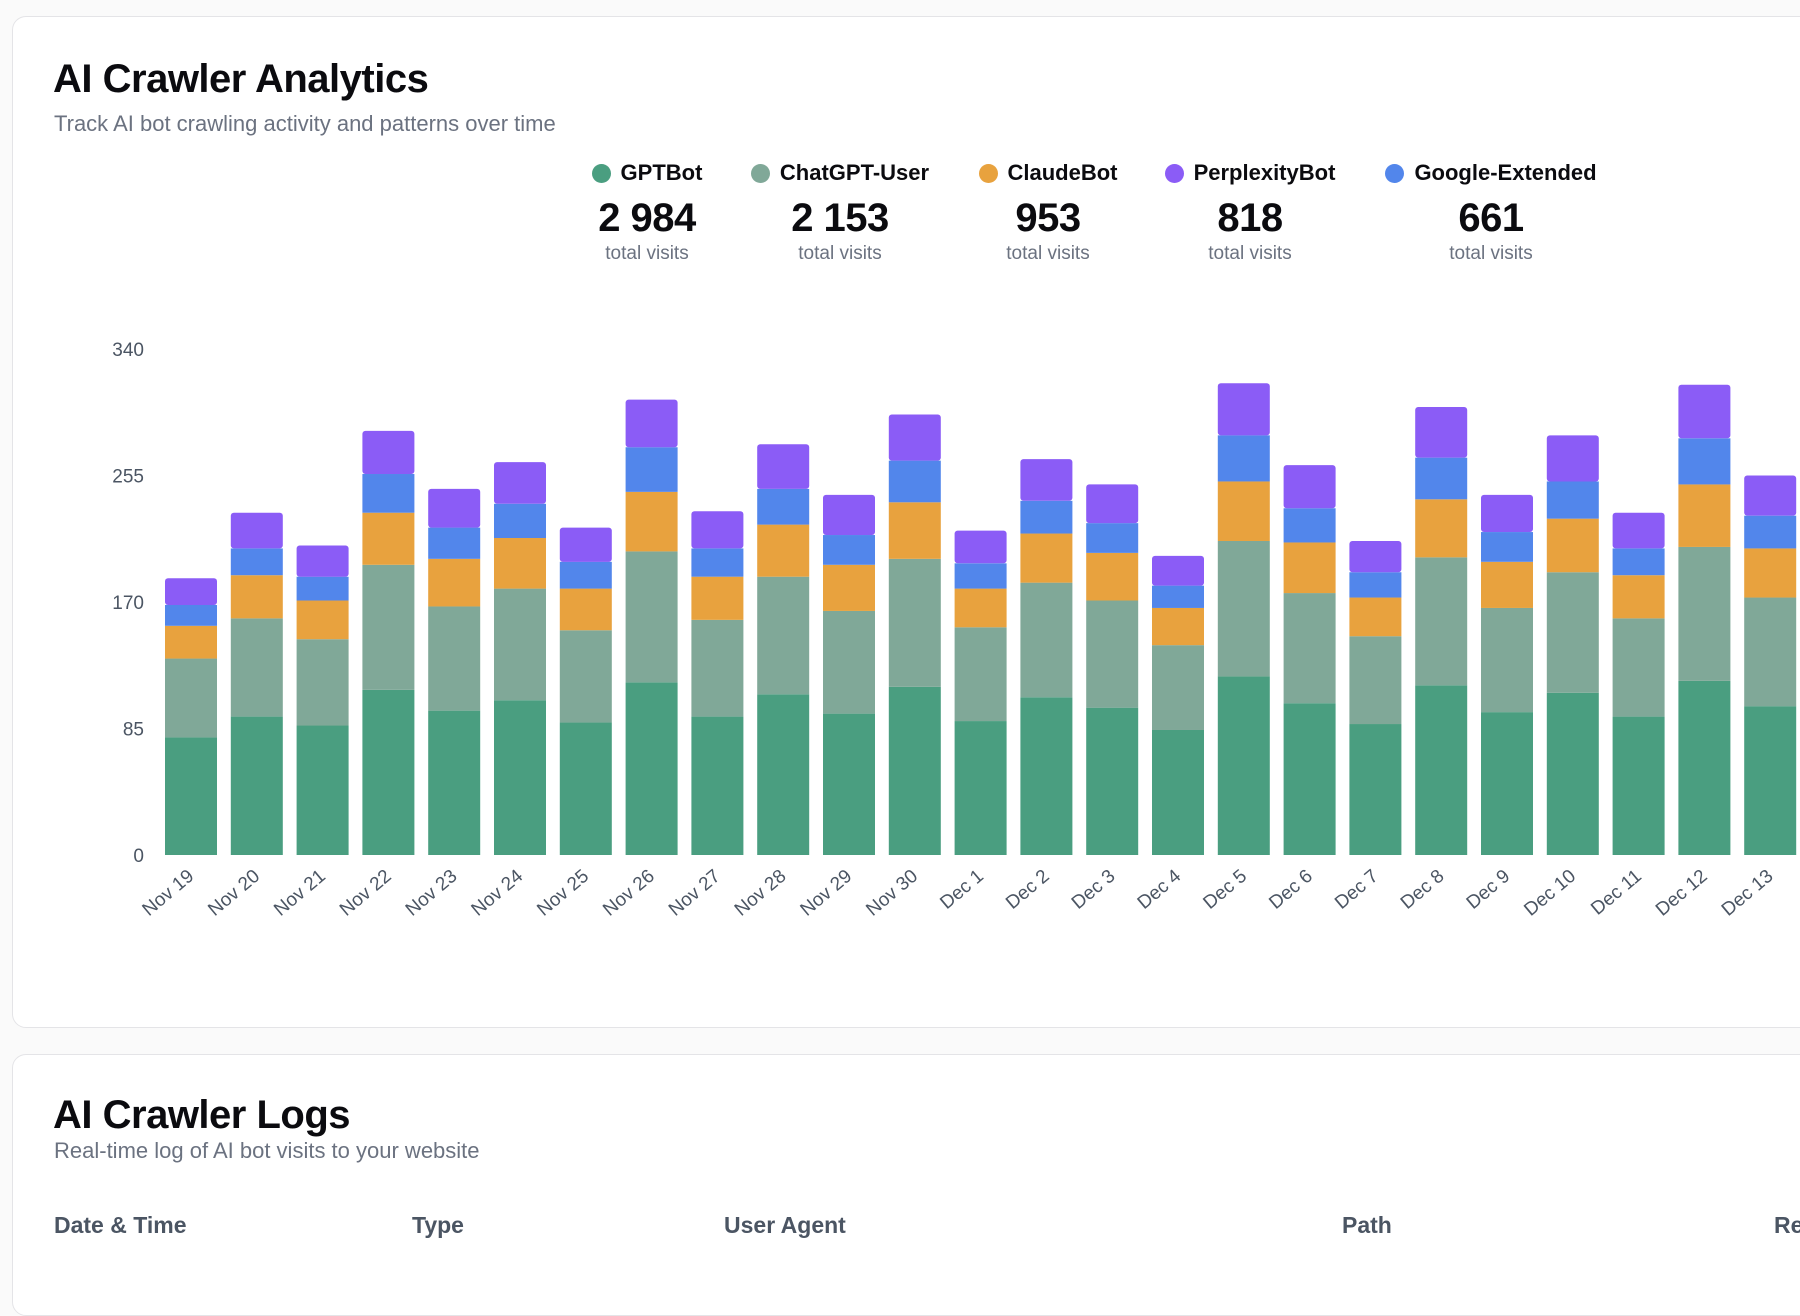 The width and height of the screenshot is (1800, 1316). What do you see at coordinates (1250, 212) in the screenshot?
I see `legend-perplexitybot: PerplexityBot 818 total visits` at bounding box center [1250, 212].